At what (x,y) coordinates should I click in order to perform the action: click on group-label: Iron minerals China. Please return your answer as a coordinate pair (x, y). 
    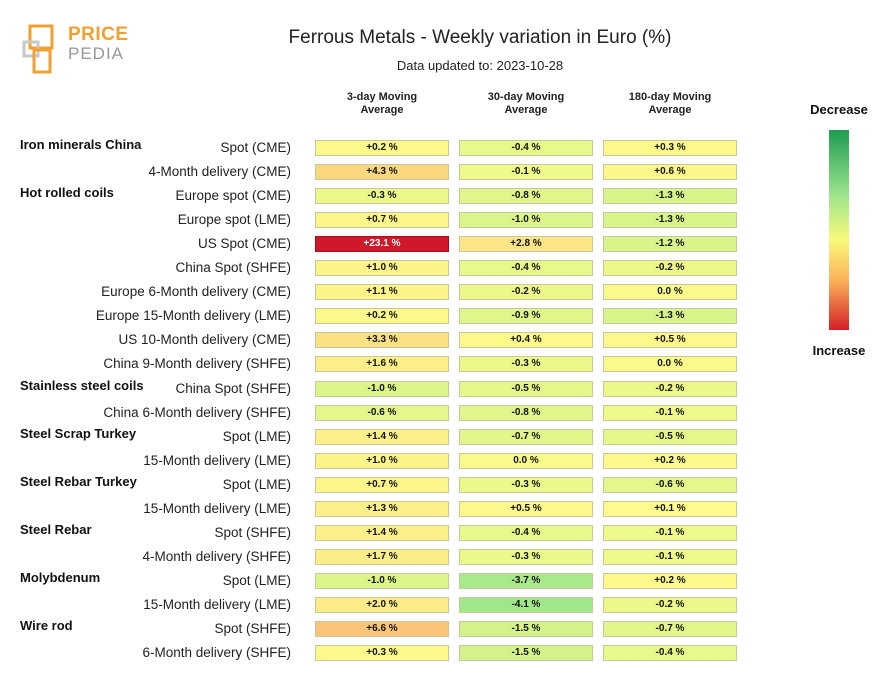
    Looking at the image, I should click on (81, 144).